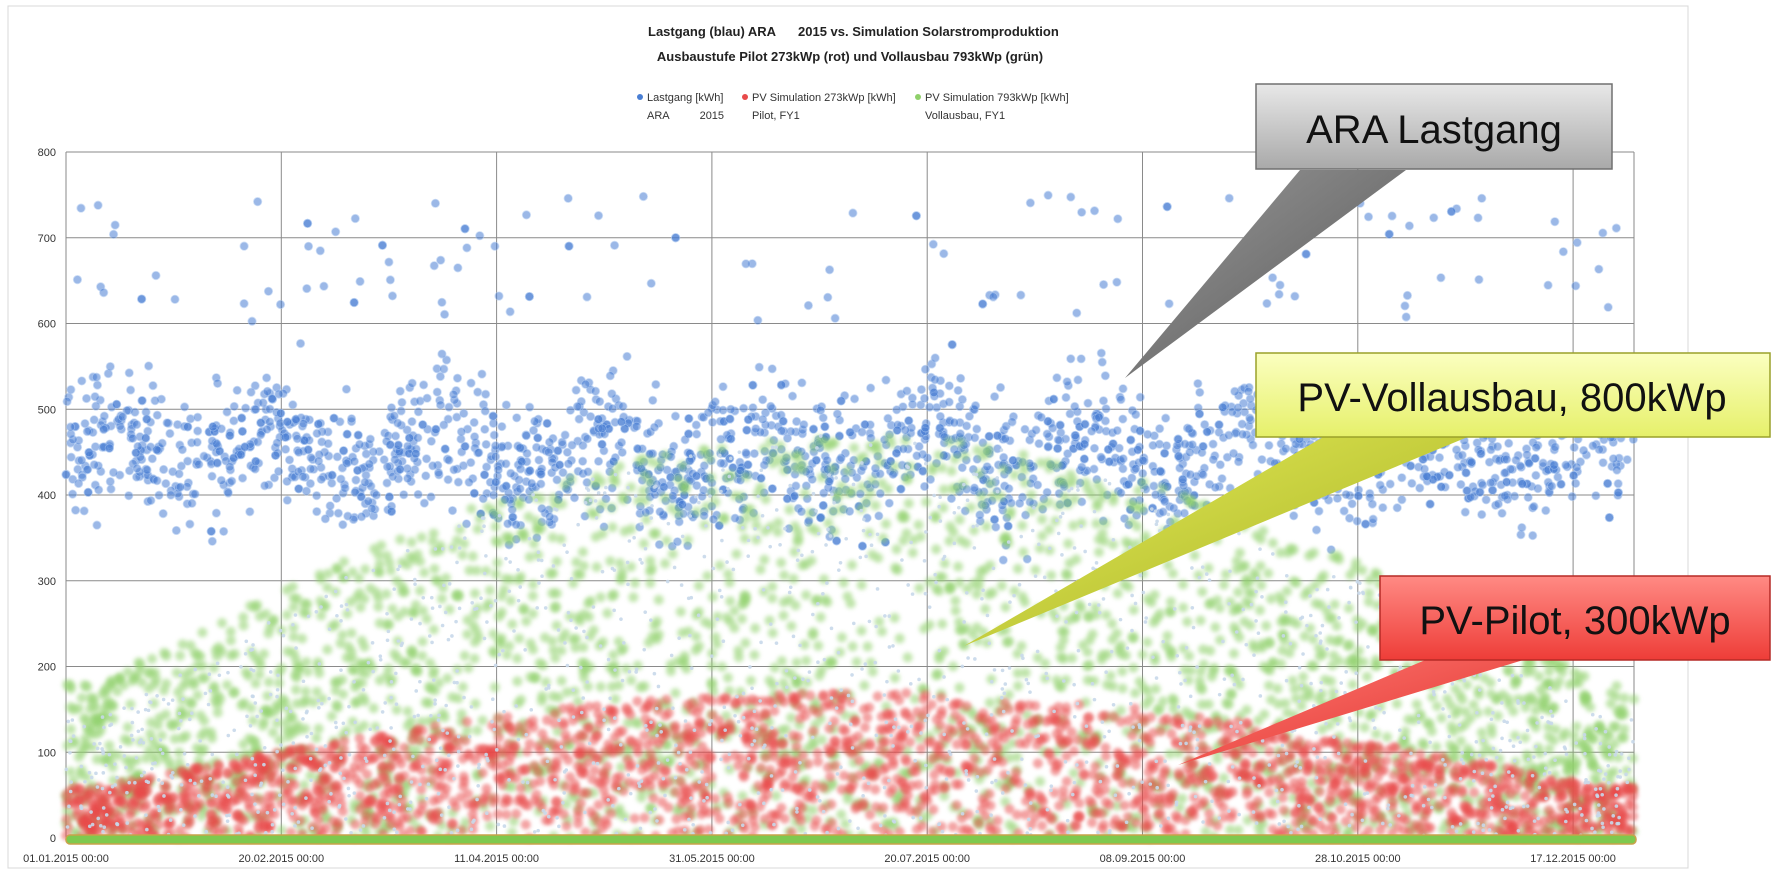 The width and height of the screenshot is (1774, 874). Describe the element at coordinates (928, 31) in the screenshot. I see `title-line1-right: 2015 vs. Simulation Solarstromproduktion` at that location.